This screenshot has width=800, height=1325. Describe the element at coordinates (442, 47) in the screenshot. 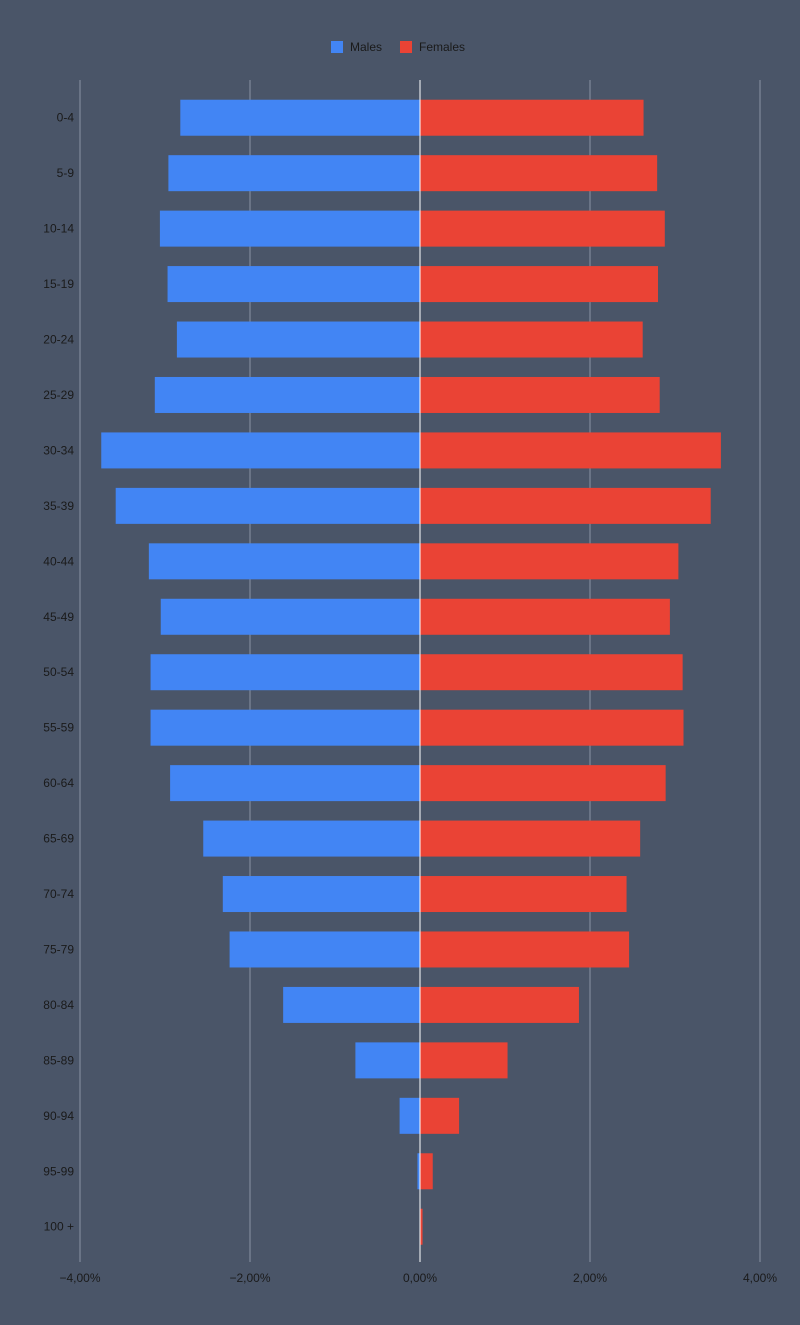

I see `legend-label-females: Females` at that location.